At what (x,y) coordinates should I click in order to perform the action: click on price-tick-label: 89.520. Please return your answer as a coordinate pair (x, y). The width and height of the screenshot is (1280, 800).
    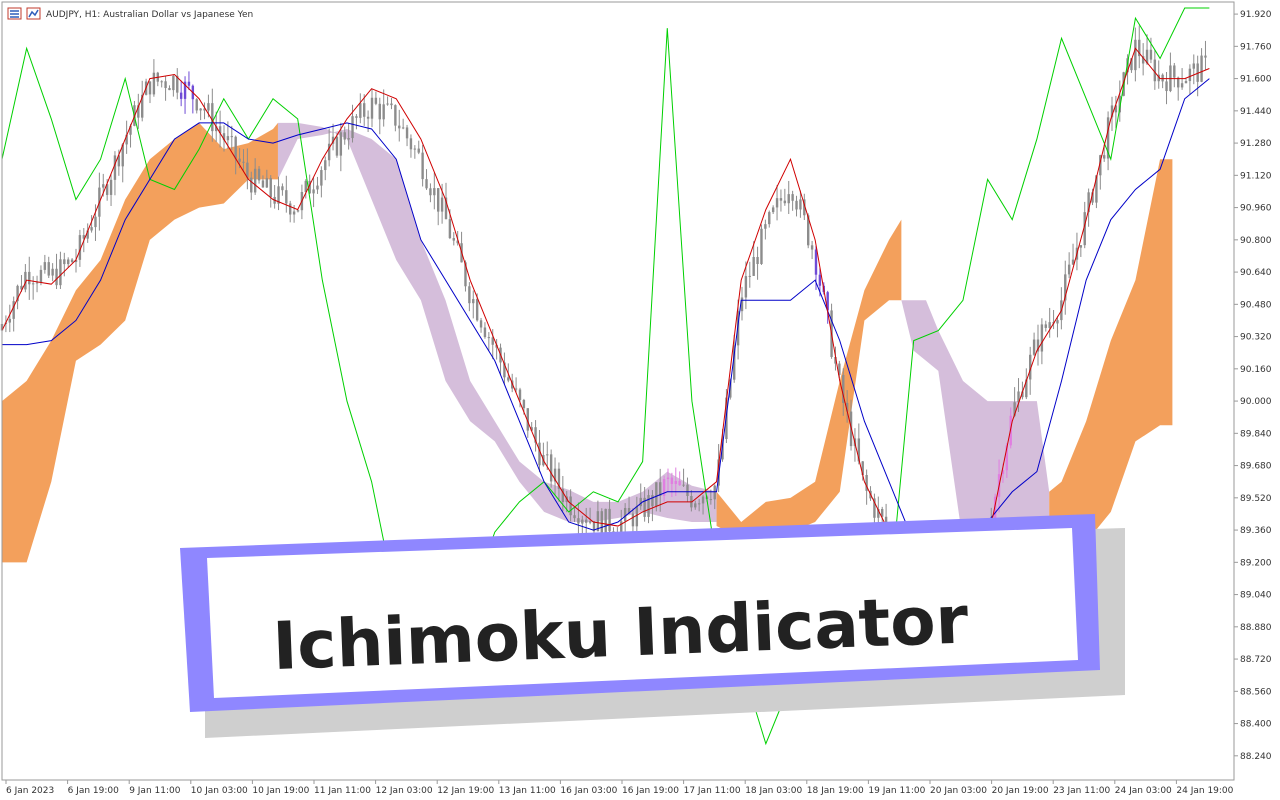
    Looking at the image, I should click on (1256, 499).